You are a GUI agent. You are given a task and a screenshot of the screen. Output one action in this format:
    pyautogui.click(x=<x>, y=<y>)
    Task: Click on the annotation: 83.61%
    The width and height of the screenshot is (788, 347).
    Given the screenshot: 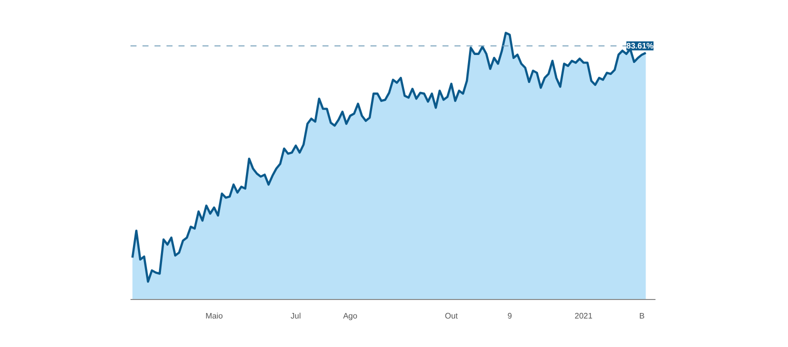 What is the action you would take?
    pyautogui.click(x=640, y=45)
    